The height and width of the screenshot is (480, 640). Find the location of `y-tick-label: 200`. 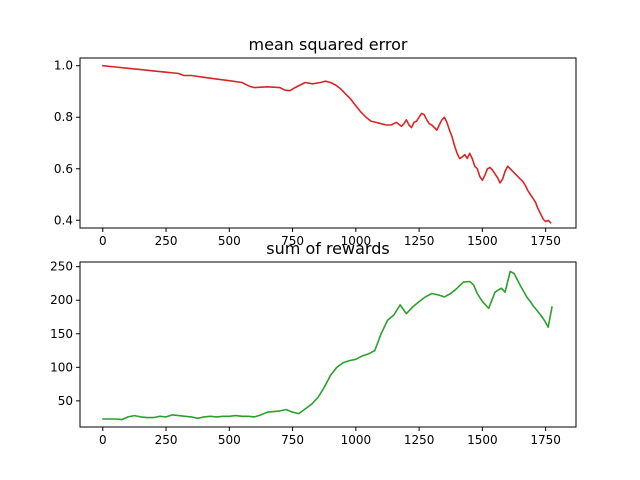

y-tick-label: 200 is located at coordinates (61, 300).